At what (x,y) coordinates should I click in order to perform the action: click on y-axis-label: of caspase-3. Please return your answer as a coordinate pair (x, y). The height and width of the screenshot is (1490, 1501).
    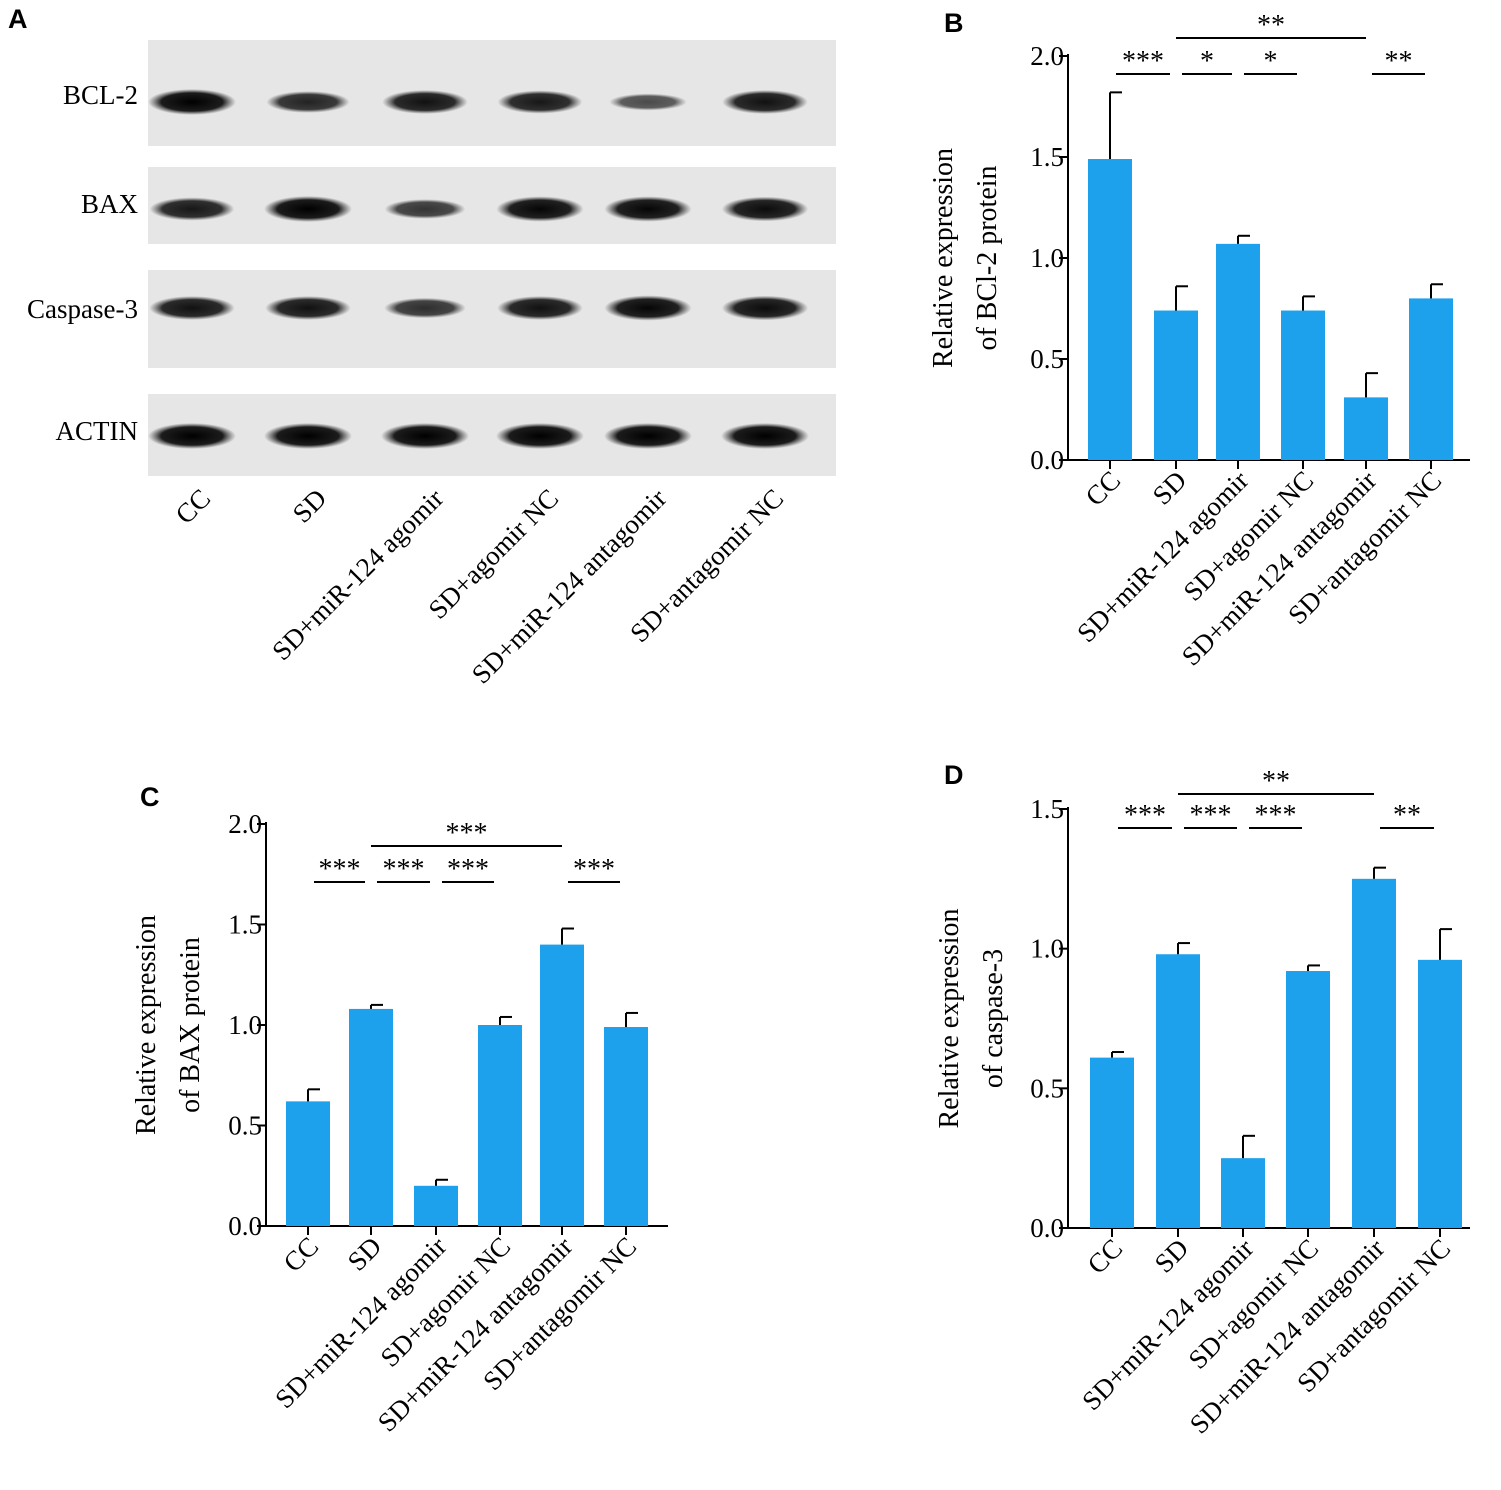
    Looking at the image, I should click on (993, 1018).